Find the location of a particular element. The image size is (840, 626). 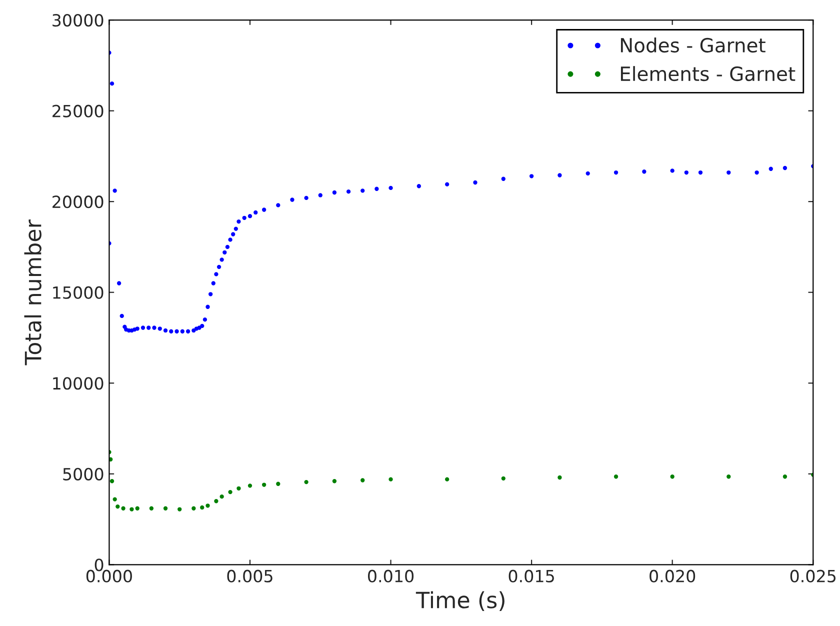

x-tick-label: 0.005 is located at coordinates (249, 576).